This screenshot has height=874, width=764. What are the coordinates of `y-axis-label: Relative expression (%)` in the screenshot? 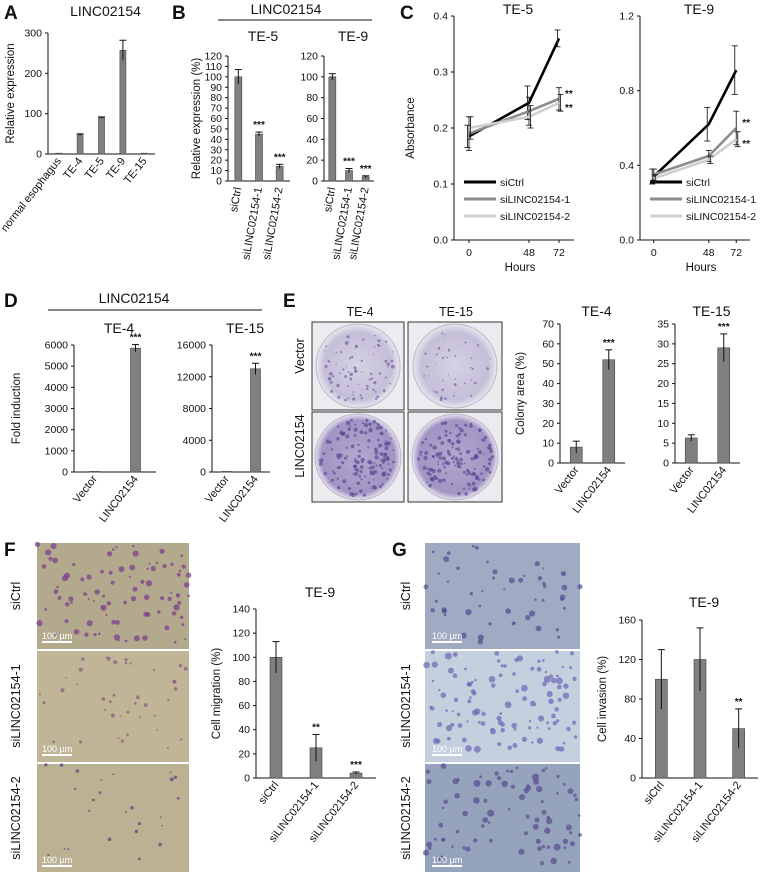 It's located at (197, 119).